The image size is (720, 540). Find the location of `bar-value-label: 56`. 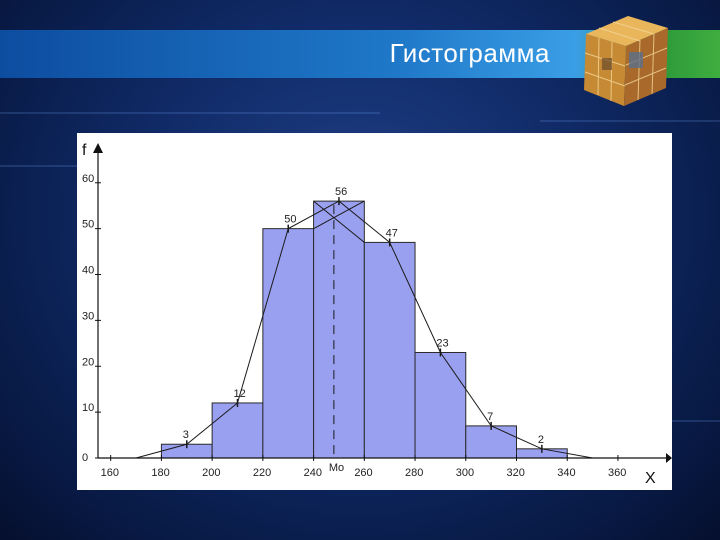

bar-value-label: 56 is located at coordinates (341, 192).